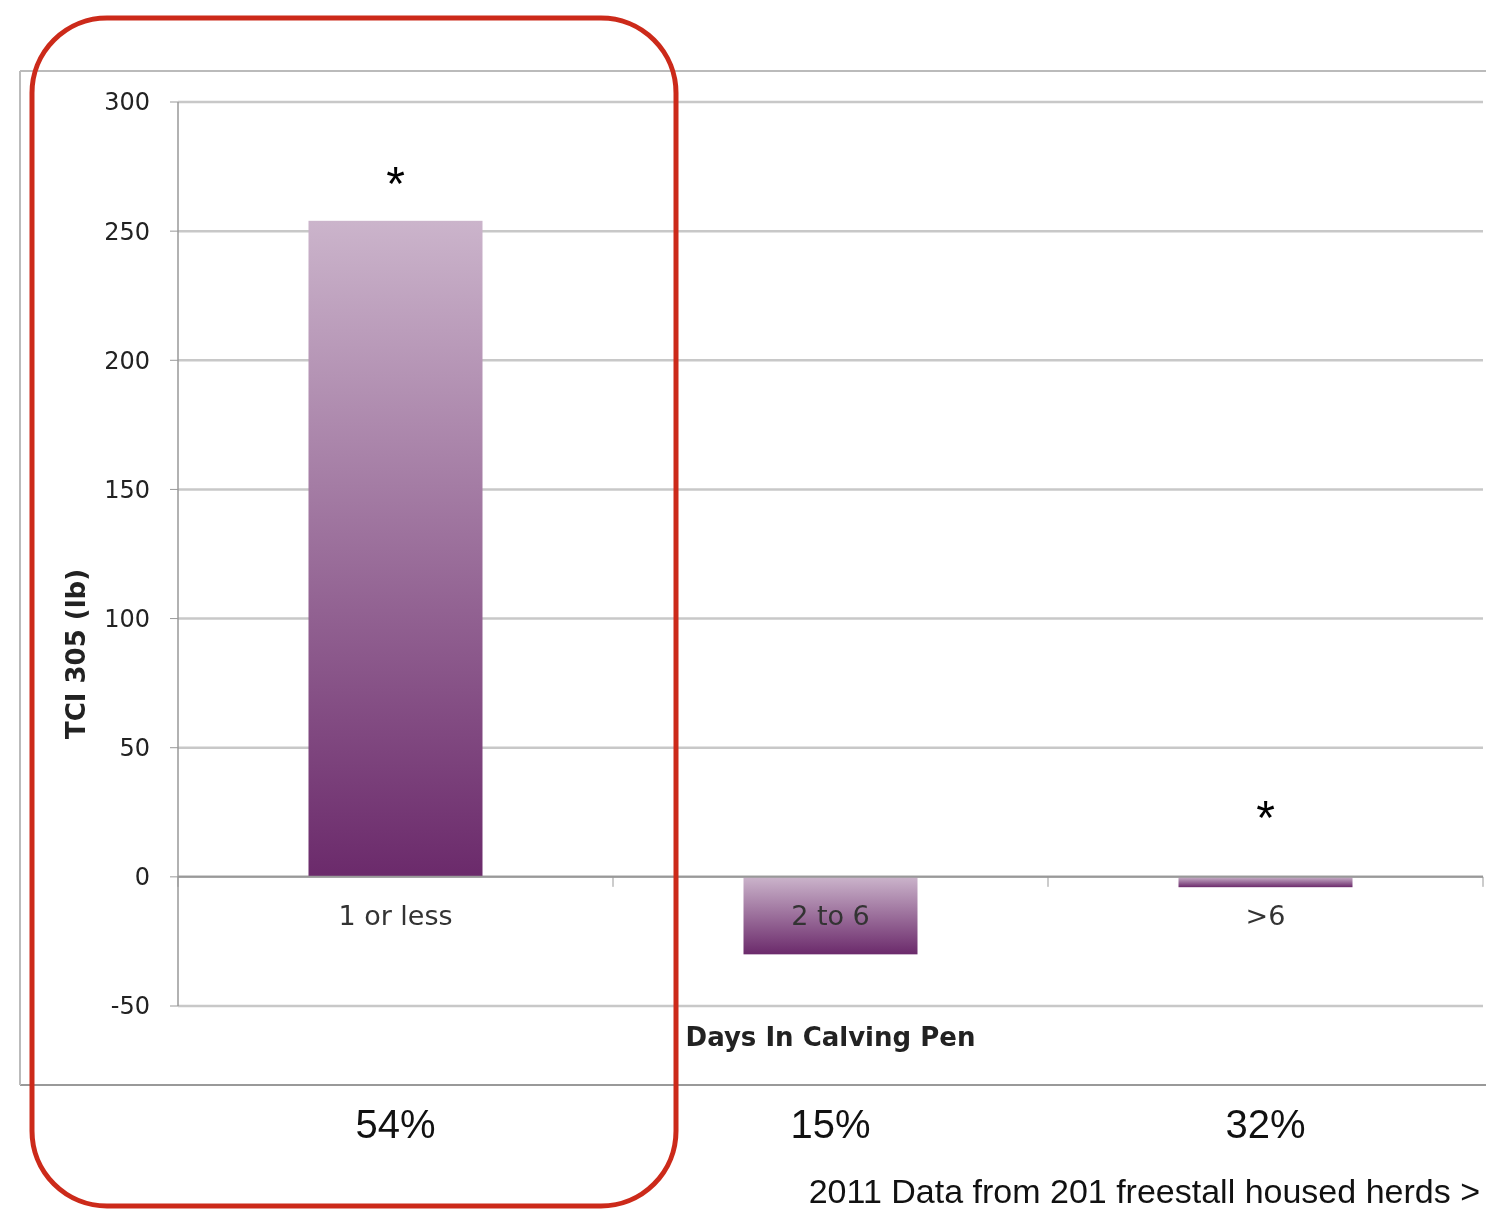 This screenshot has height=1219, width=1494. Describe the element at coordinates (395, 1124) in the screenshot. I see `text: 54%` at that location.